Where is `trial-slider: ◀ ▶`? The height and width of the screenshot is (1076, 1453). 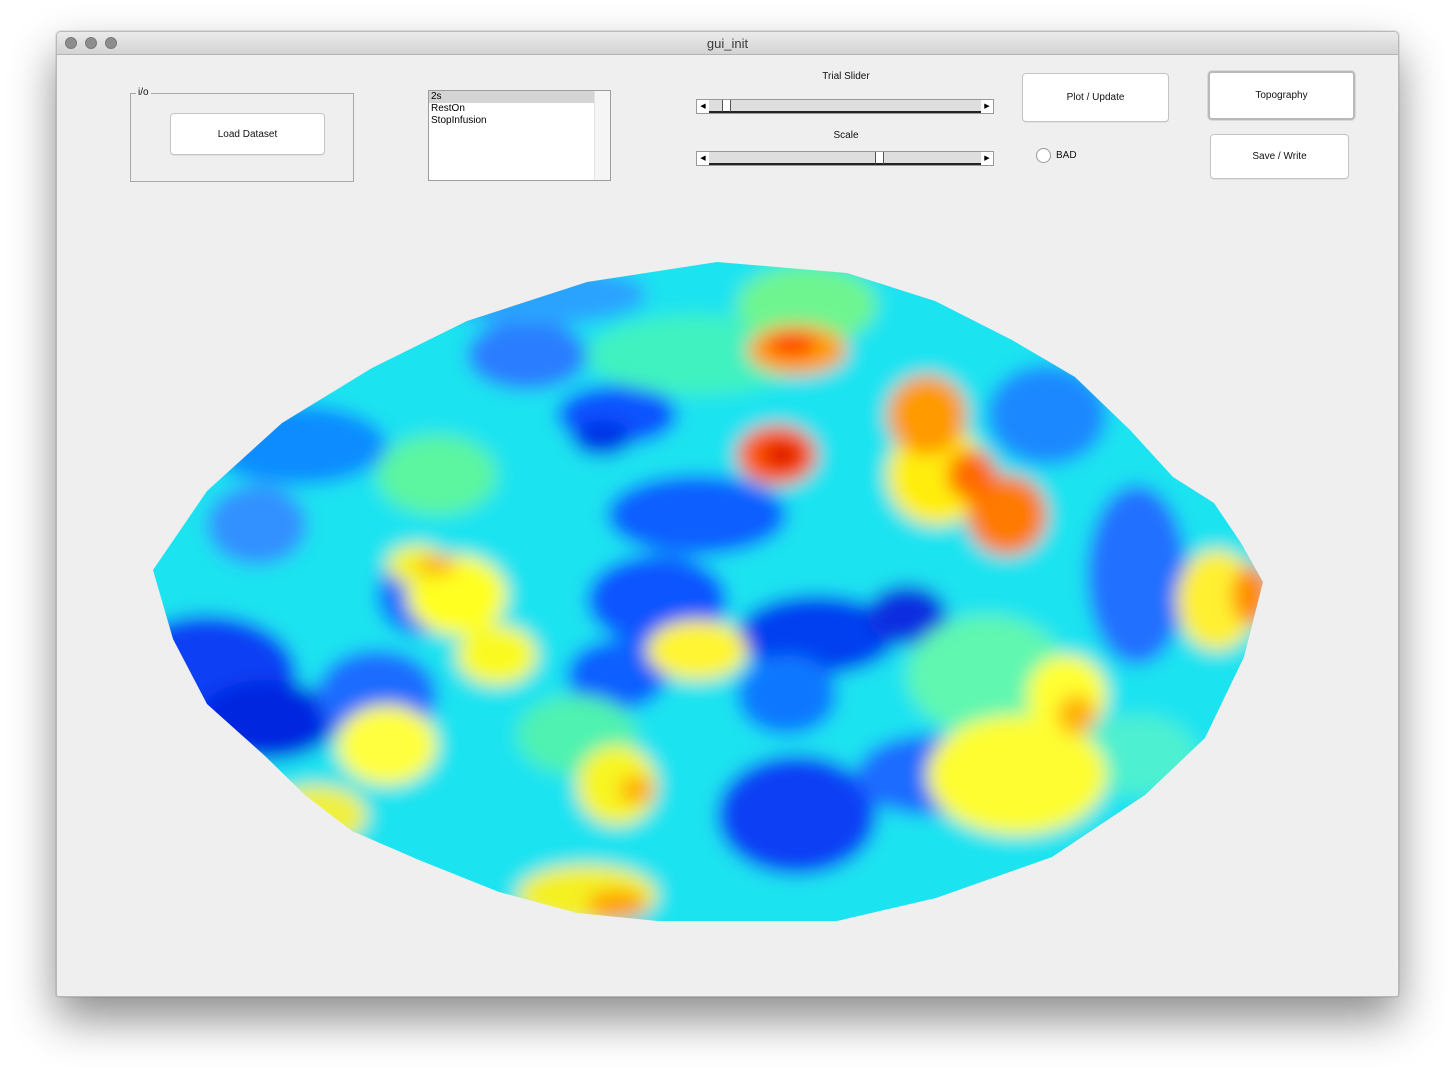
trial-slider: ◀ ▶ is located at coordinates (845, 106).